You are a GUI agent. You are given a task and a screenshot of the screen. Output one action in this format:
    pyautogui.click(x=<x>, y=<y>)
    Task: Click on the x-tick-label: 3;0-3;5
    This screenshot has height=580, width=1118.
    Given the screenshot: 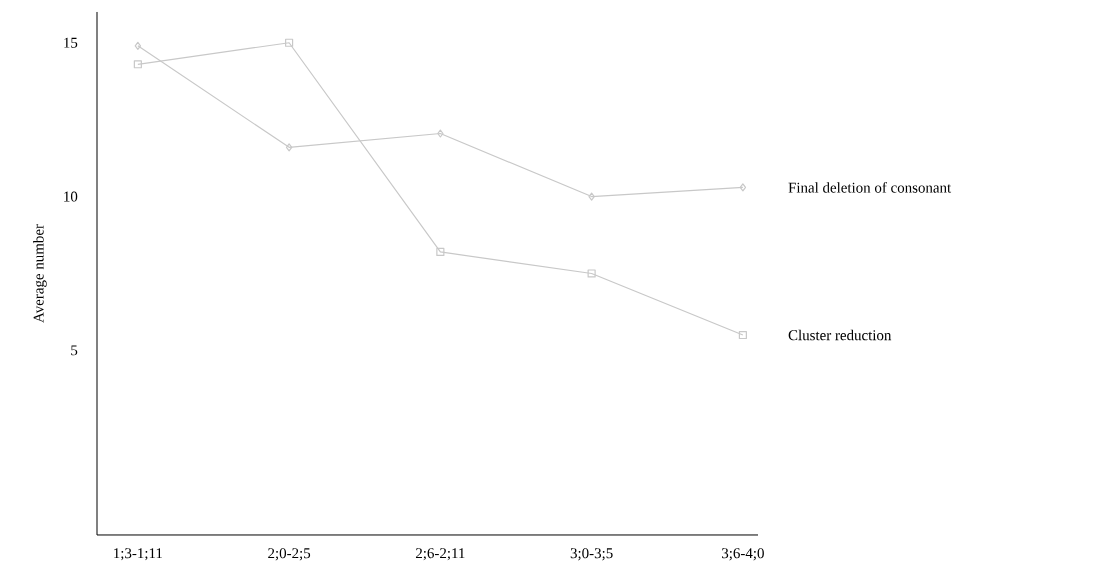 What is the action you would take?
    pyautogui.click(x=591, y=554)
    